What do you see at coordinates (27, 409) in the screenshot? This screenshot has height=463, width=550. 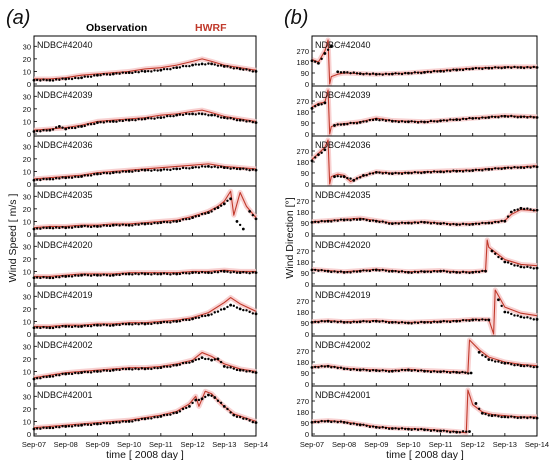 I see `y-tick-label: 20` at bounding box center [27, 409].